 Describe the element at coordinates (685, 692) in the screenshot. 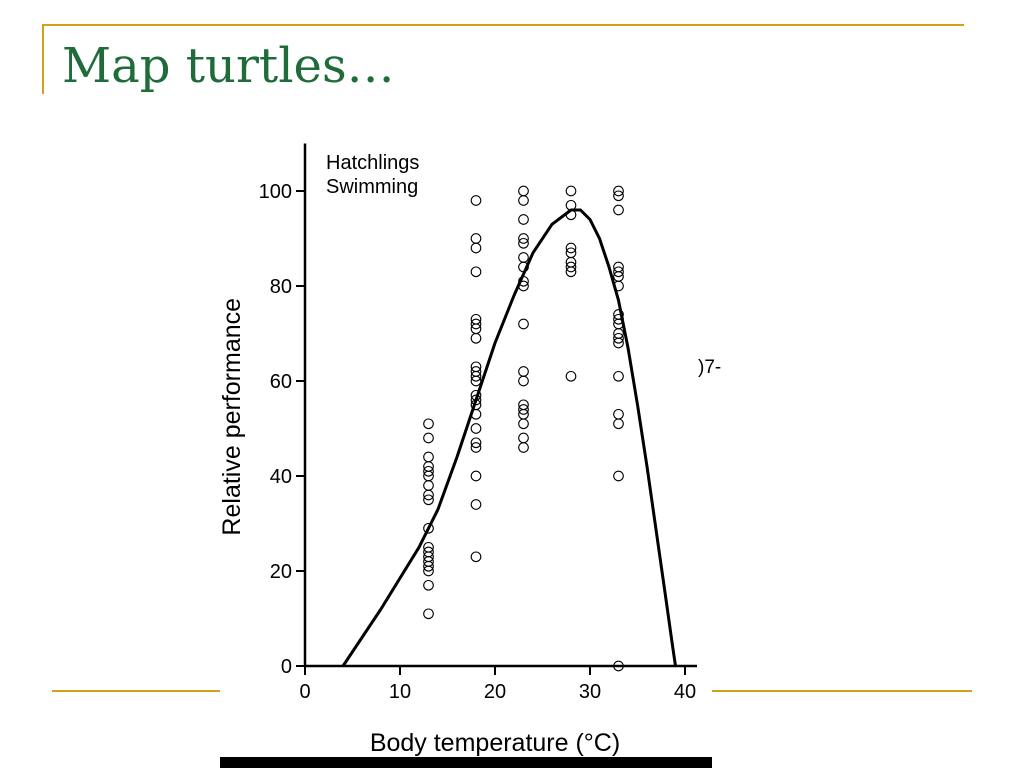

I see `x-tick-label: 40` at that location.